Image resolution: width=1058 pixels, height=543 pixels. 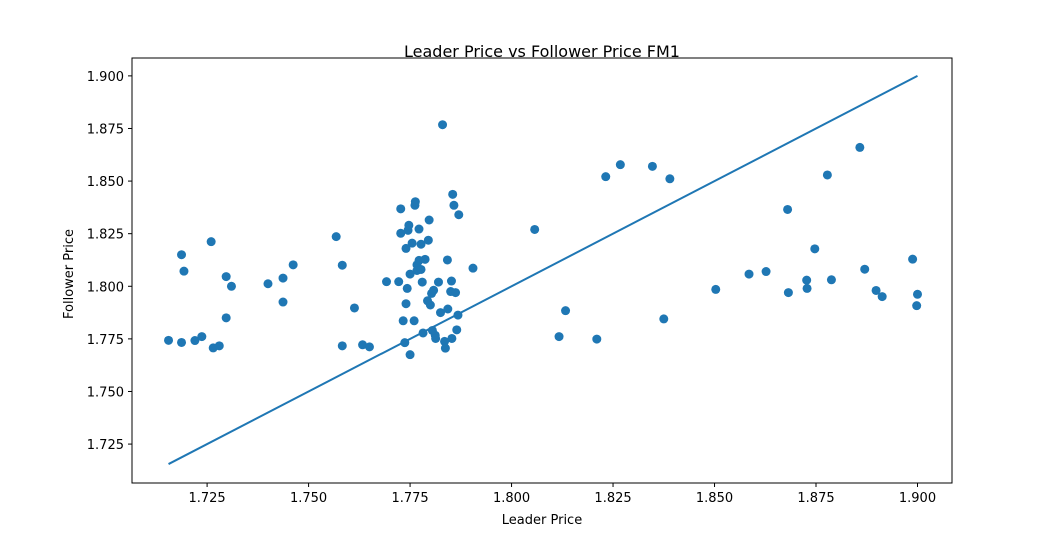 What do you see at coordinates (409, 498) in the screenshot?
I see `x-tick-label: 1.775` at bounding box center [409, 498].